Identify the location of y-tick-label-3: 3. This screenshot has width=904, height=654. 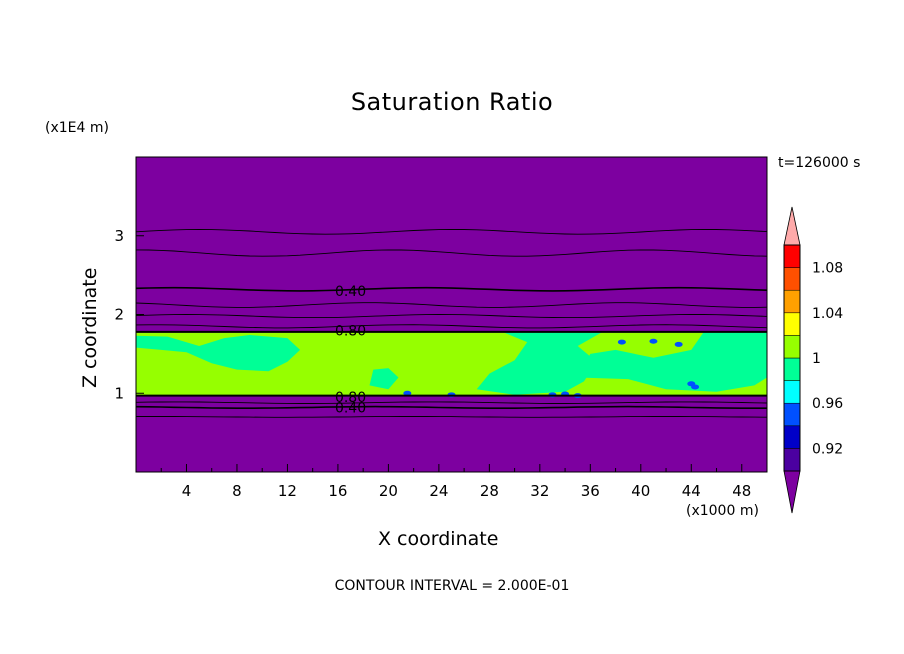
(119, 236).